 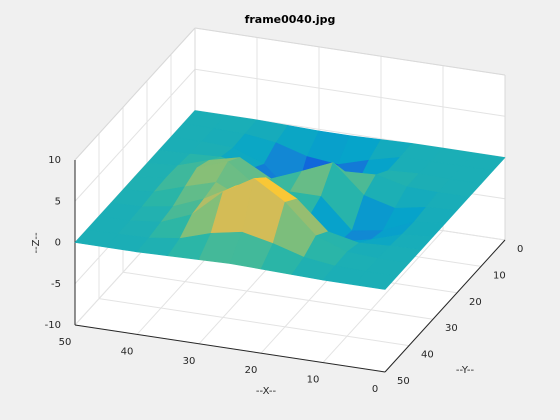 What do you see at coordinates (65, 342) in the screenshot?
I see `x-tick-label: 50` at bounding box center [65, 342].